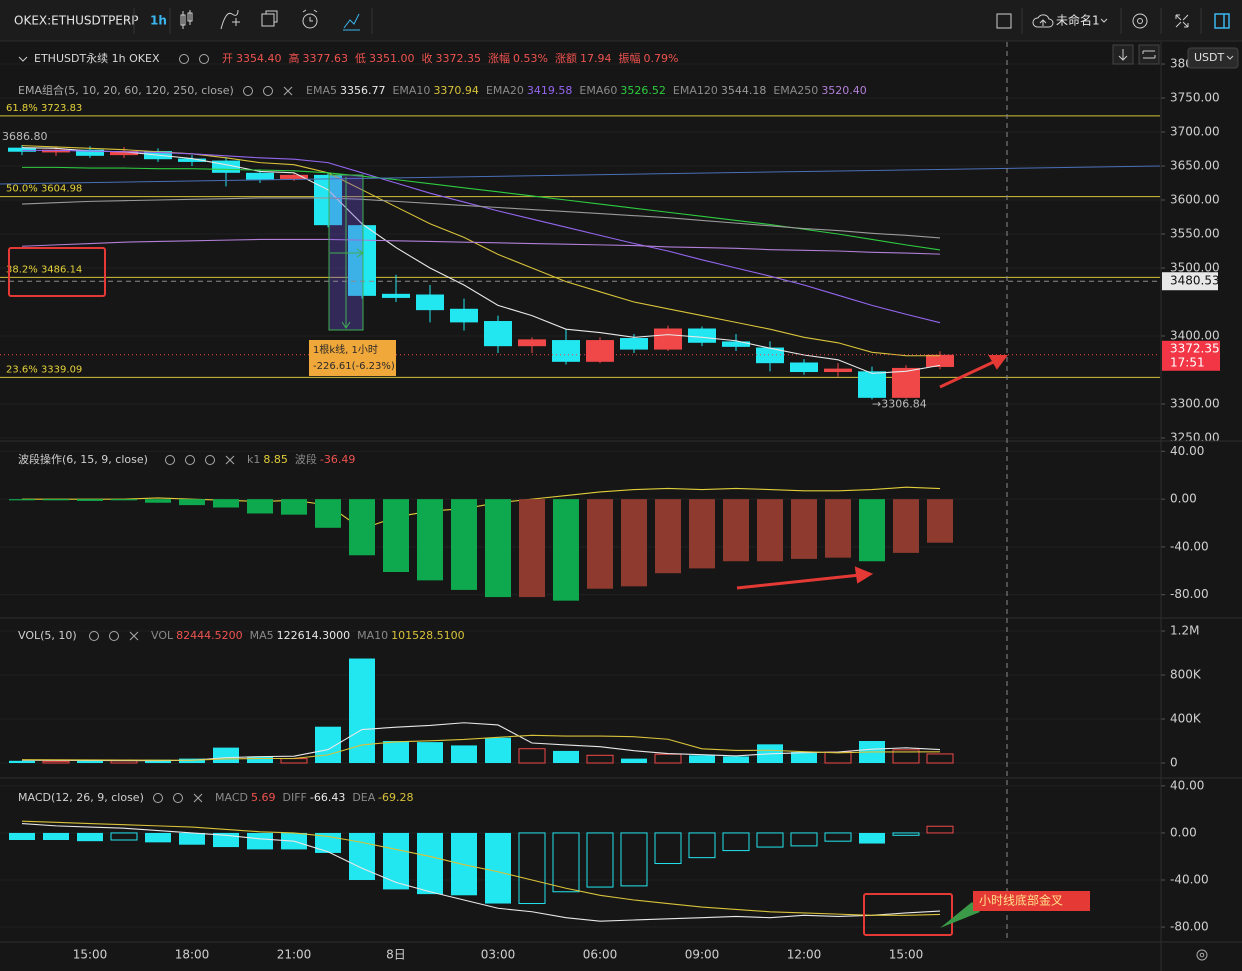  Describe the element at coordinates (1222, 21) in the screenshot. I see `panel-button` at that location.